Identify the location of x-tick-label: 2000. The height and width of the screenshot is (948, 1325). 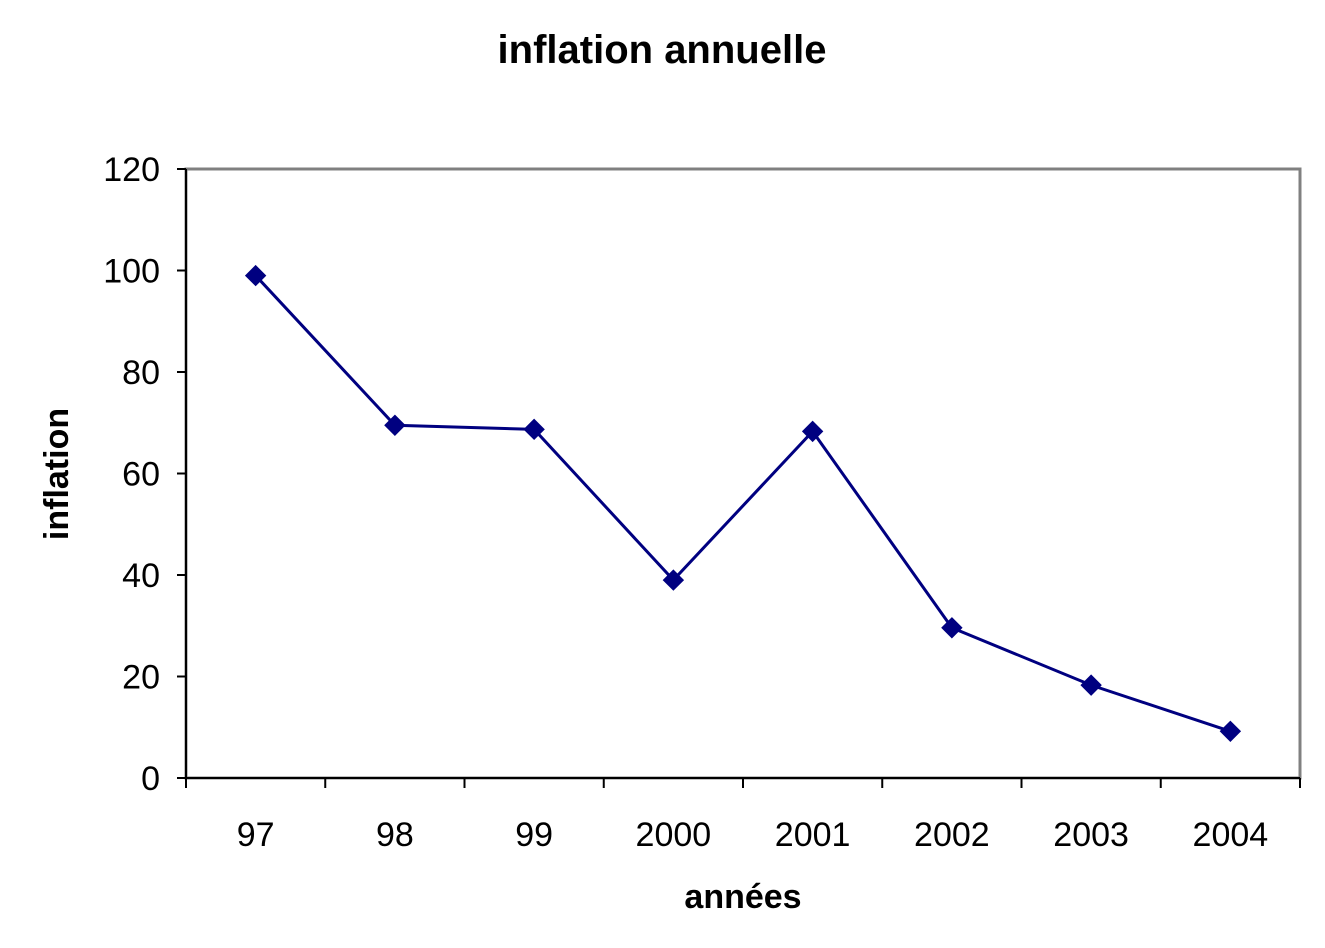
(674, 835).